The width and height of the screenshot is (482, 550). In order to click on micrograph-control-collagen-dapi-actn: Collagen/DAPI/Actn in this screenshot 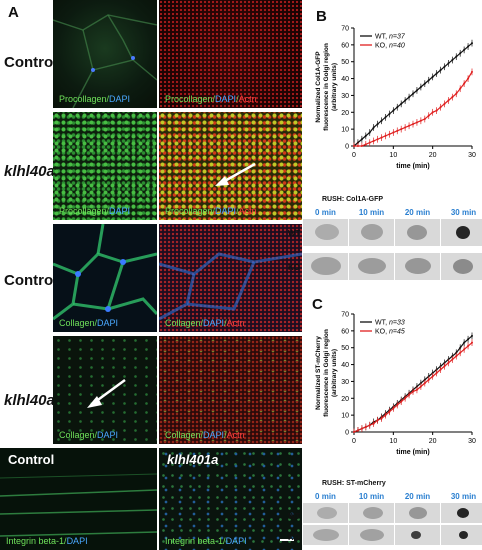, I will do `click(230, 278)`.